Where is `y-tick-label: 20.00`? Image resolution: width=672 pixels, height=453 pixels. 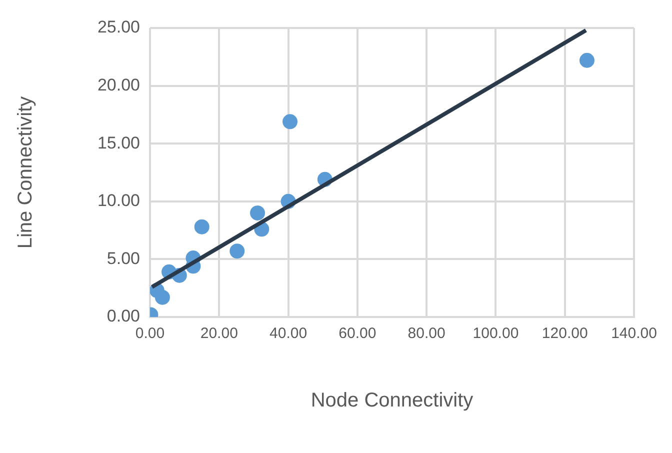 y-tick-label: 20.00 is located at coordinates (118, 84).